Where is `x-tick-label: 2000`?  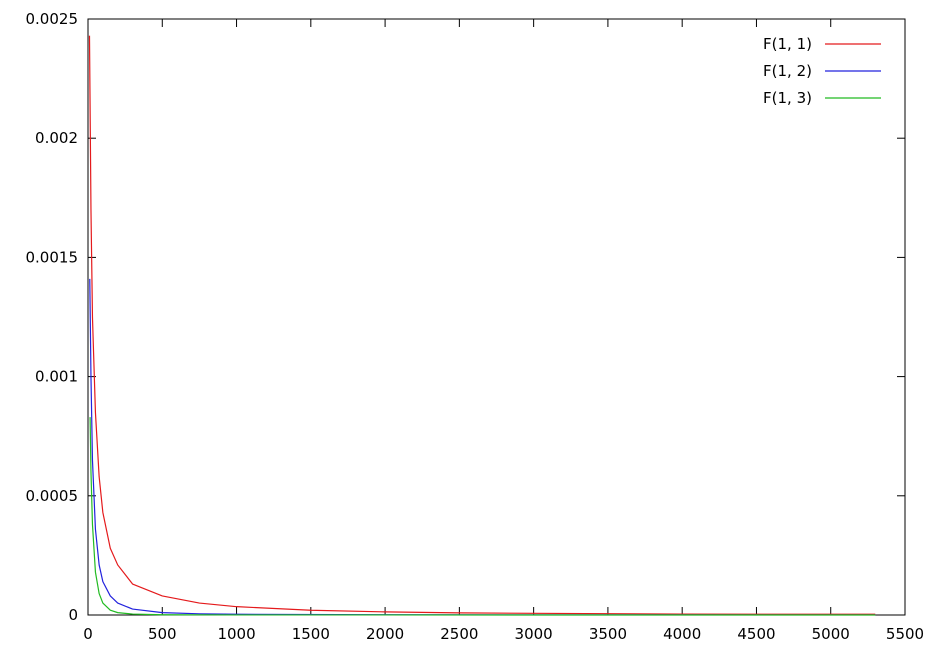
x-tick-label: 2000 is located at coordinates (385, 634).